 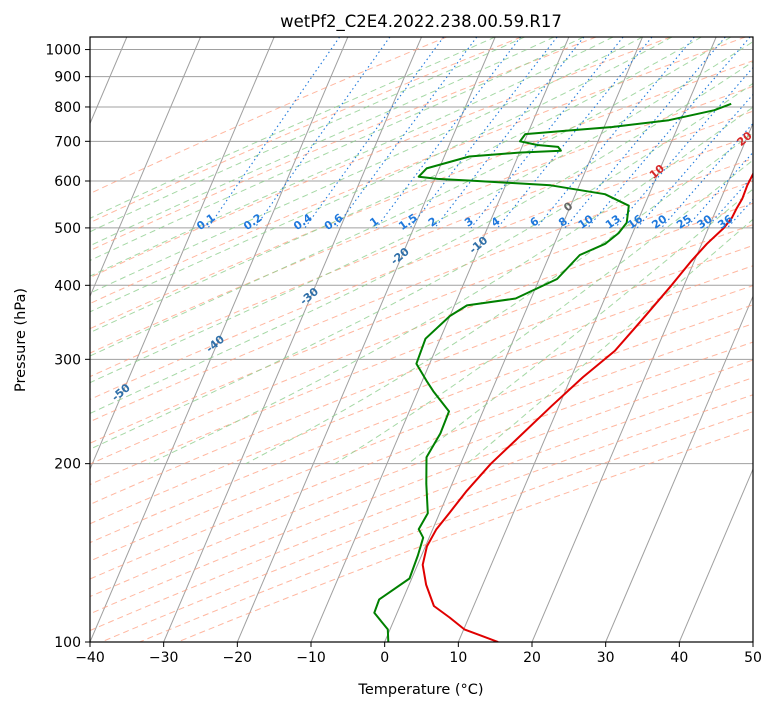 What do you see at coordinates (420, 690) in the screenshot?
I see `x-axis-title: Temperature (°C)` at bounding box center [420, 690].